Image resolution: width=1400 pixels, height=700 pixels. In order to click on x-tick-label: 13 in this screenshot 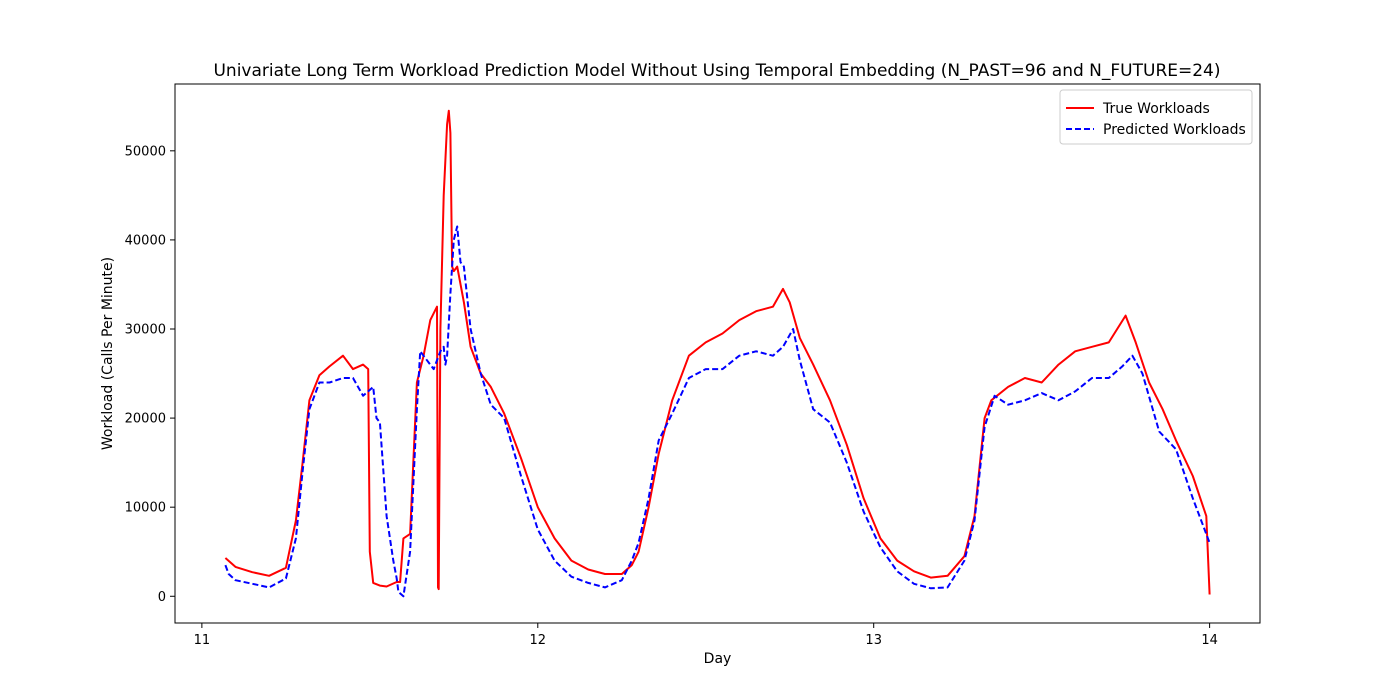, I will do `click(873, 640)`.